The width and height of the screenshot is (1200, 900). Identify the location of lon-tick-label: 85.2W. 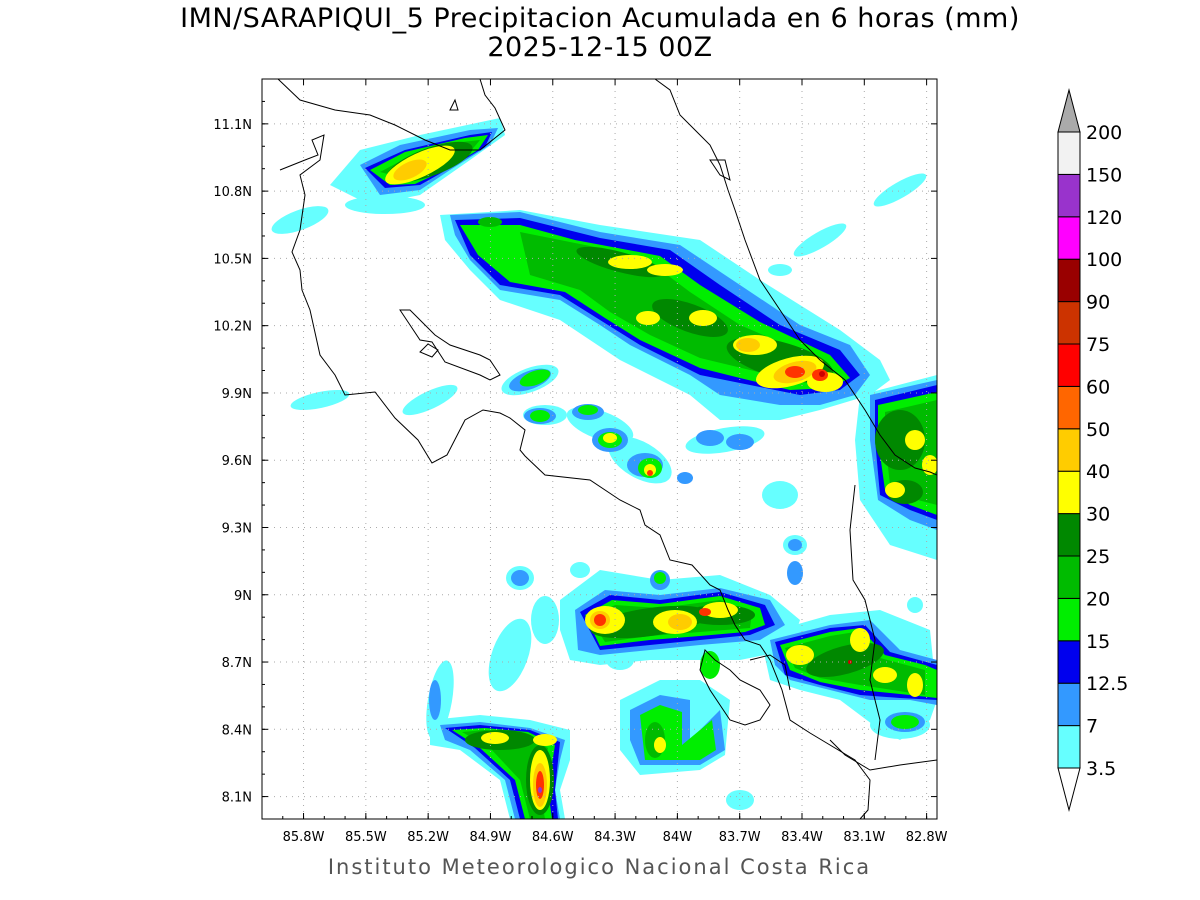
(428, 837).